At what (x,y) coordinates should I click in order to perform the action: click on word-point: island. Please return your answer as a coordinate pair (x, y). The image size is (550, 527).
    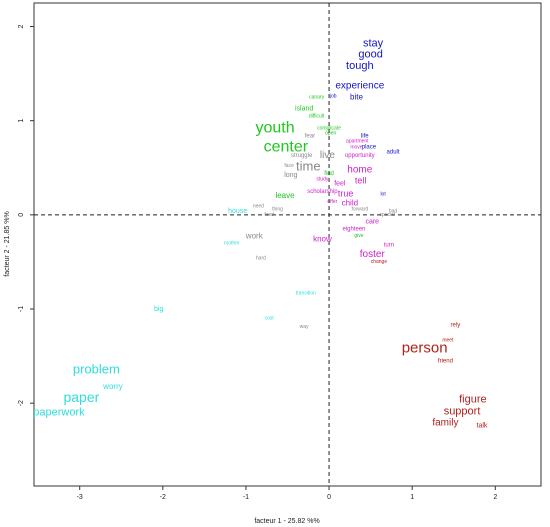
    Looking at the image, I should click on (304, 108).